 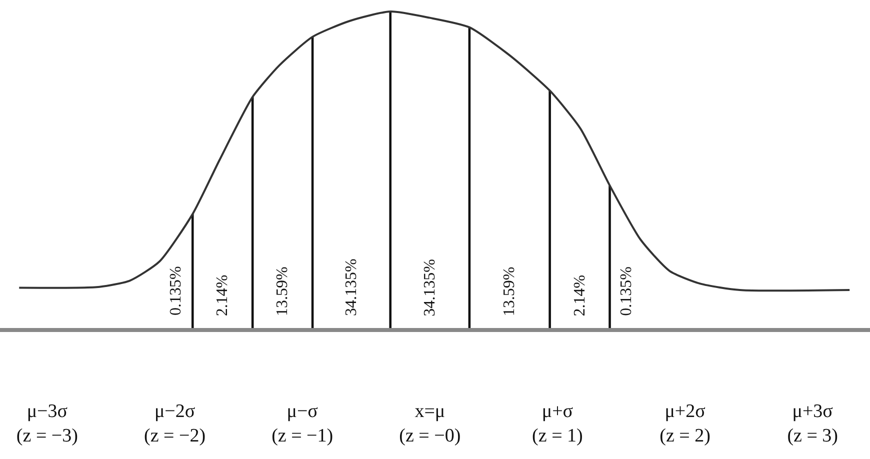 What do you see at coordinates (685, 423) in the screenshot?
I see `x-tick-label: μ+2σ (z = 2)` at bounding box center [685, 423].